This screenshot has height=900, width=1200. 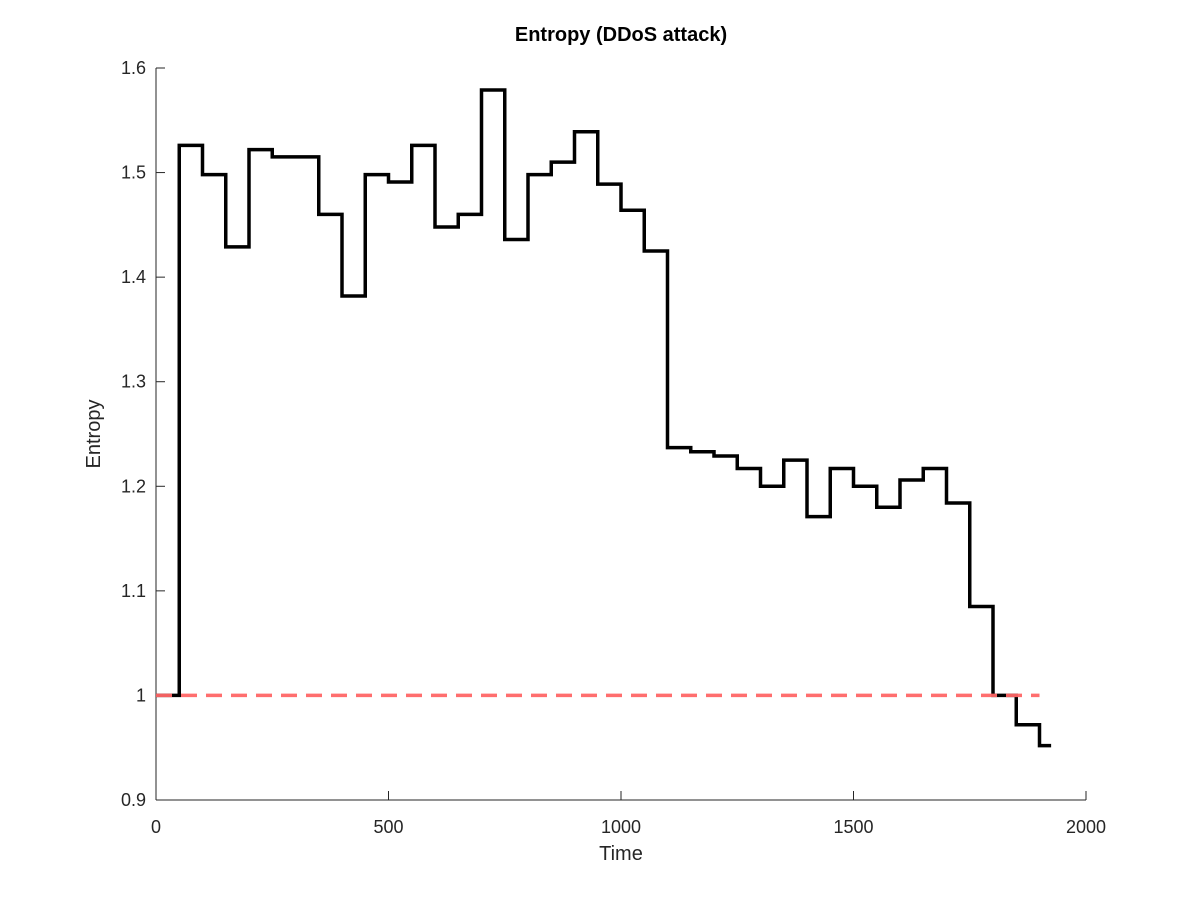 What do you see at coordinates (133, 277) in the screenshot?
I see `y-tick-label: 1.4` at bounding box center [133, 277].